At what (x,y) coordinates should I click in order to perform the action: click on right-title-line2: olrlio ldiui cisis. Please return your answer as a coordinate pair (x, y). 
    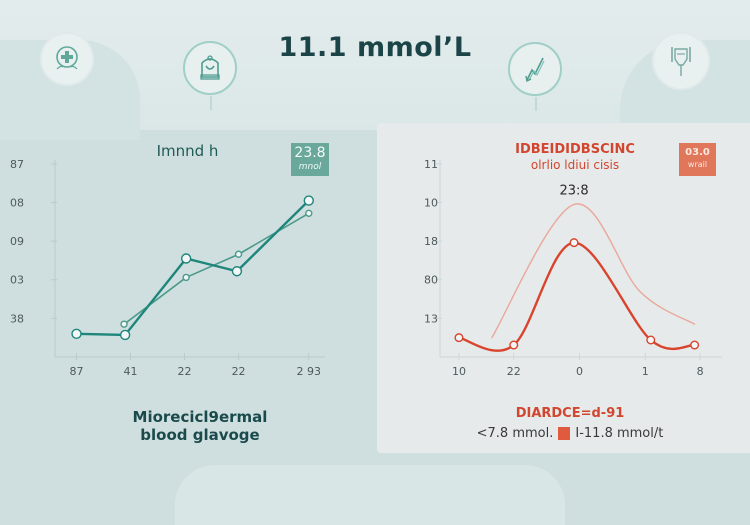
    Looking at the image, I should click on (575, 165).